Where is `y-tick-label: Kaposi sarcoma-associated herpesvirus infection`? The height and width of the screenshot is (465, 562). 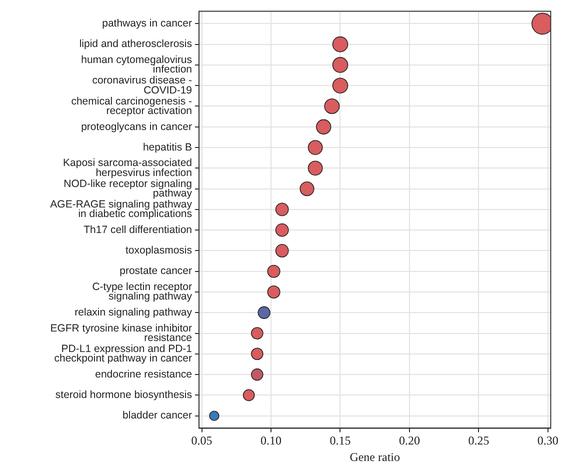
y-tick-label: Kaposi sarcoma-associated herpesvirus infection is located at coordinates (127, 168).